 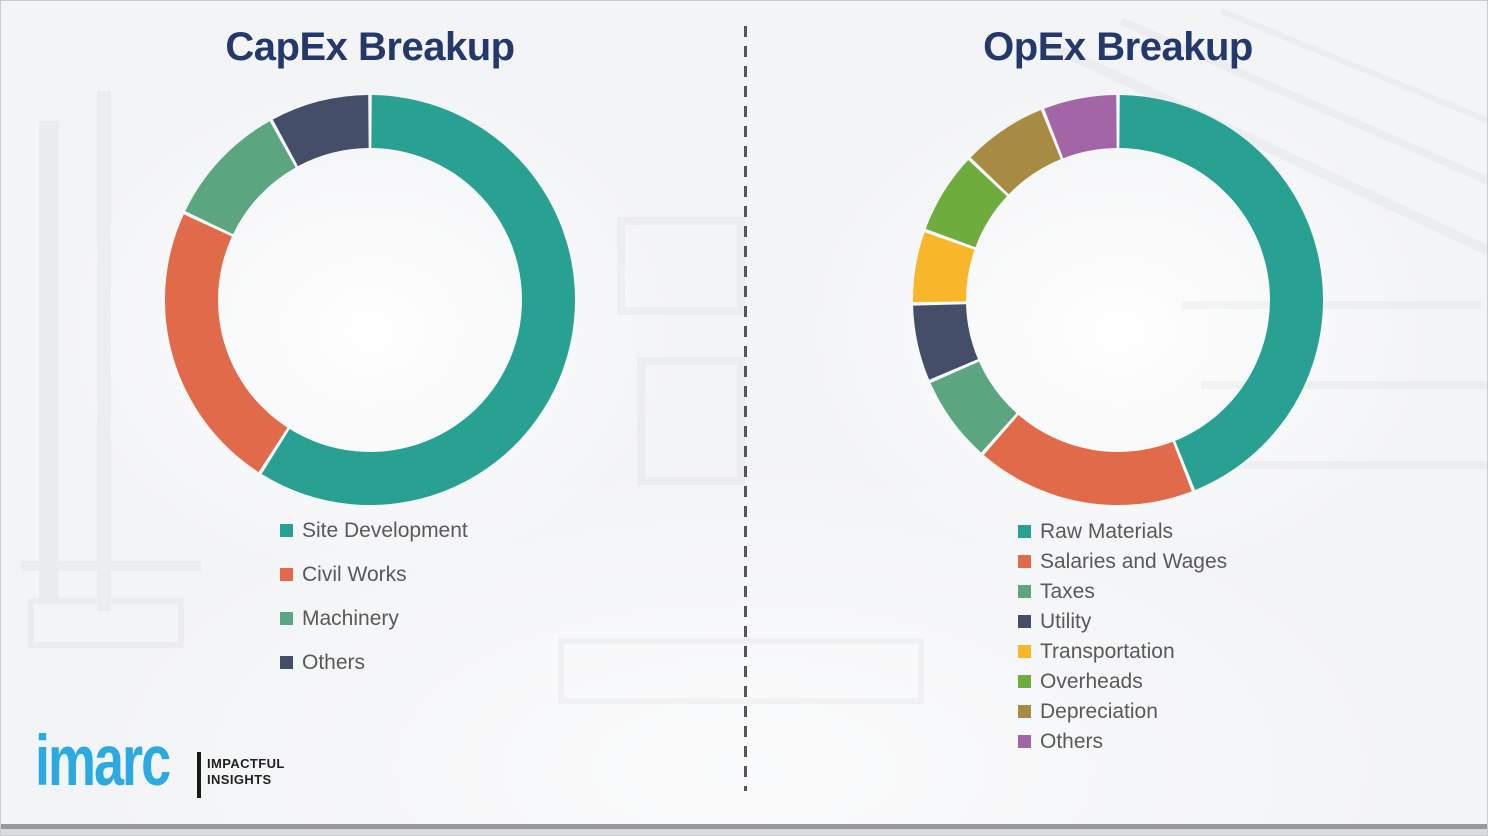 What do you see at coordinates (354, 574) in the screenshot?
I see `legend-label: Civil Works` at bounding box center [354, 574].